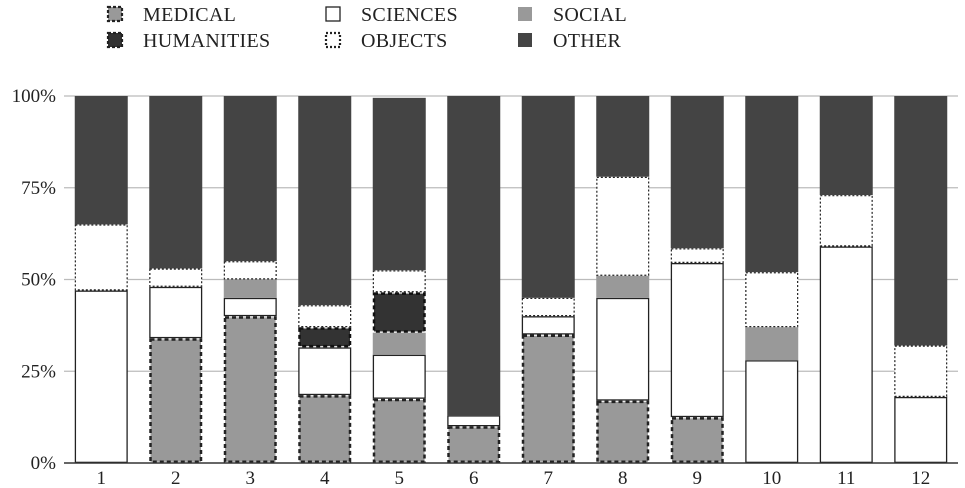 This screenshot has height=488, width=965. What do you see at coordinates (921, 371) in the screenshot?
I see `bar-12-objects` at bounding box center [921, 371].